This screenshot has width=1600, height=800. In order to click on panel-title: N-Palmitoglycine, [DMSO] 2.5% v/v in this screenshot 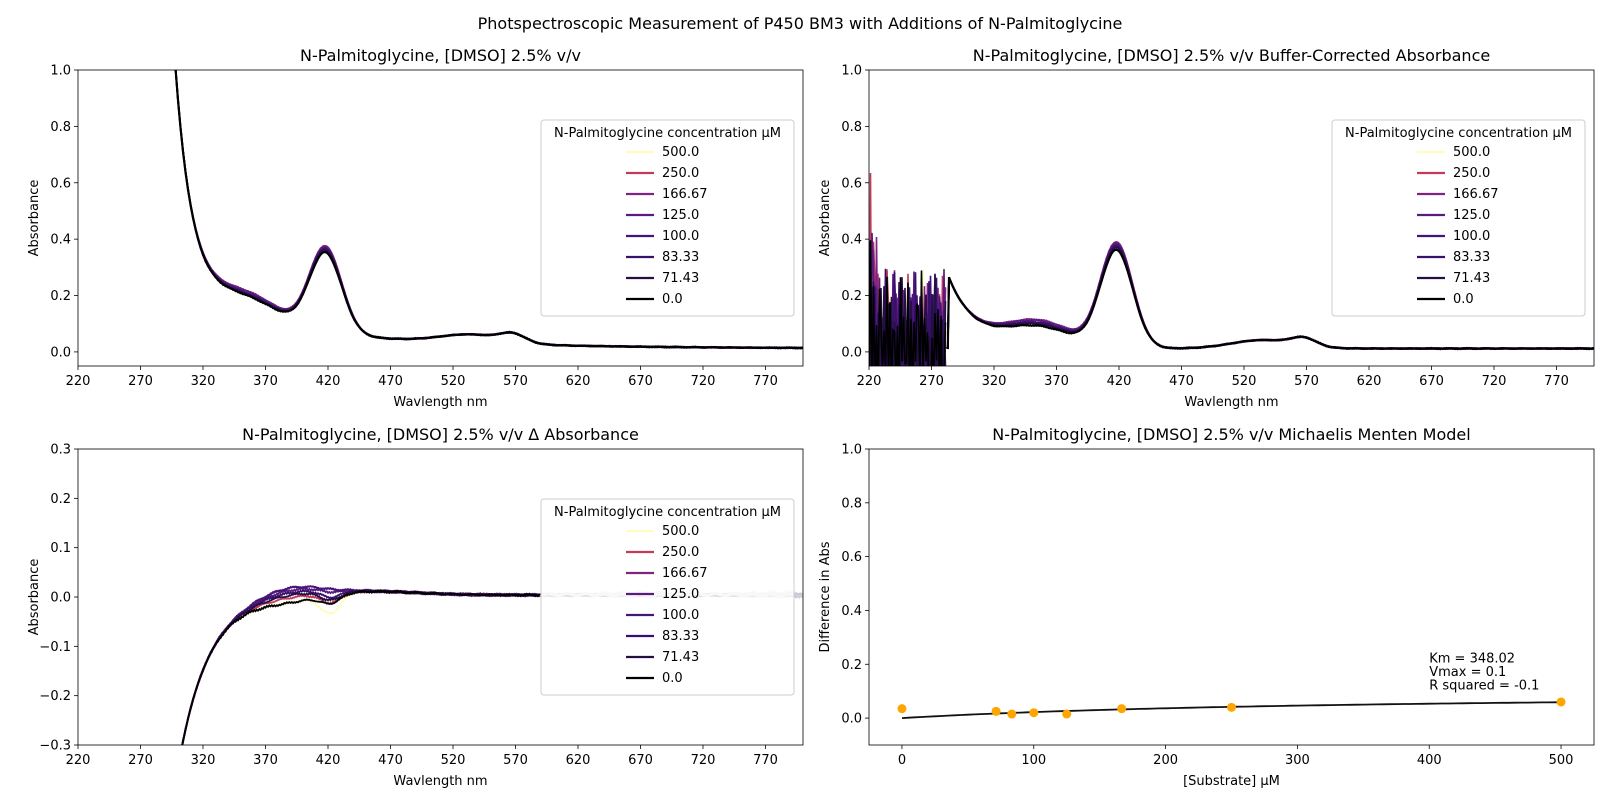, I will do `click(440, 55)`.